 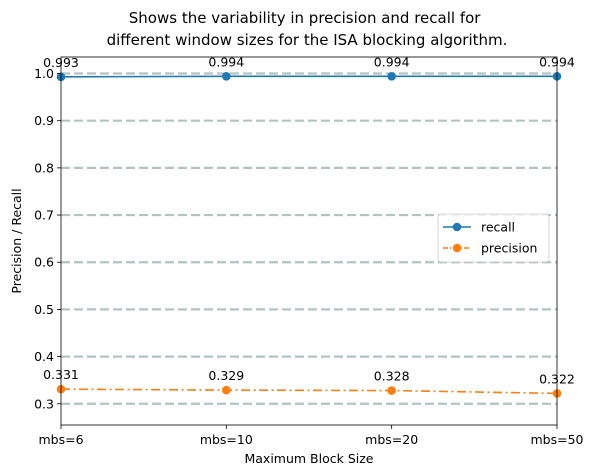 What do you see at coordinates (44, 403) in the screenshot?
I see `y-tick-label: 0.3` at bounding box center [44, 403].